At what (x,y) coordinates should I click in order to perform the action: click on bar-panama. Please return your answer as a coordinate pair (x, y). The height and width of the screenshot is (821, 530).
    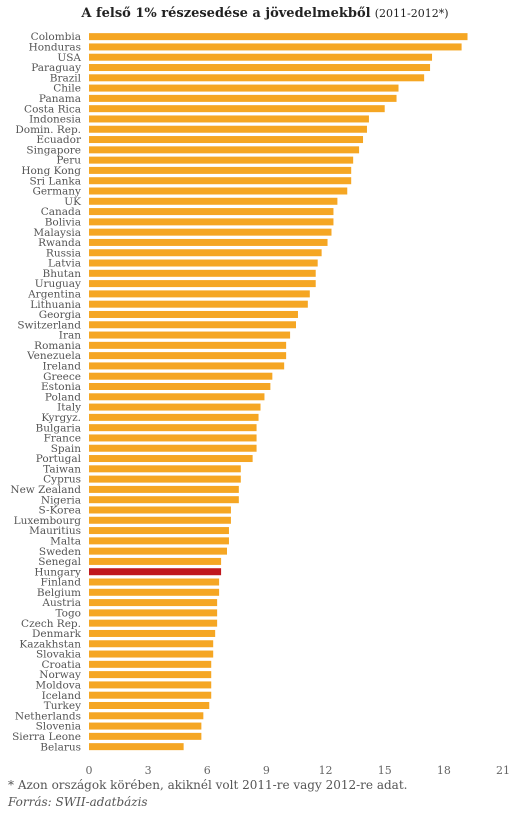
    Looking at the image, I should click on (243, 98).